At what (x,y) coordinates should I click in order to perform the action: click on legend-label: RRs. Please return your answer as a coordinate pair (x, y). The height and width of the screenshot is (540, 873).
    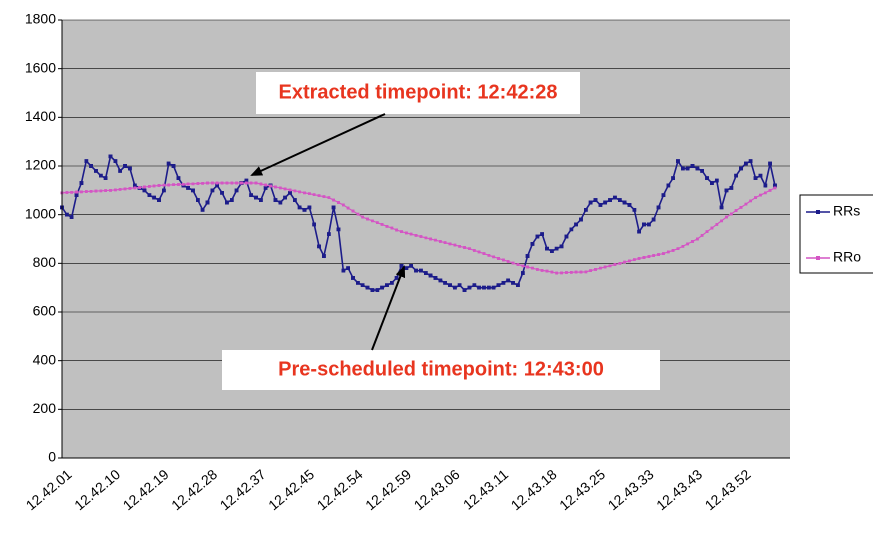
    Looking at the image, I should click on (846, 211).